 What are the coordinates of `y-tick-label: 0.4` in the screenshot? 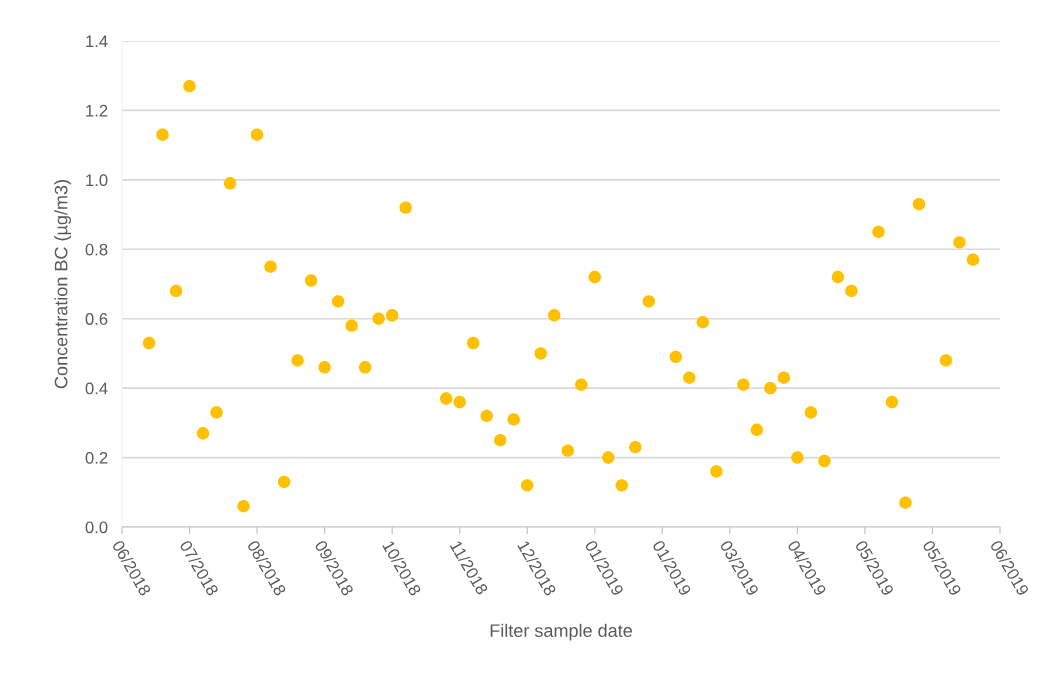 It's located at (96, 388).